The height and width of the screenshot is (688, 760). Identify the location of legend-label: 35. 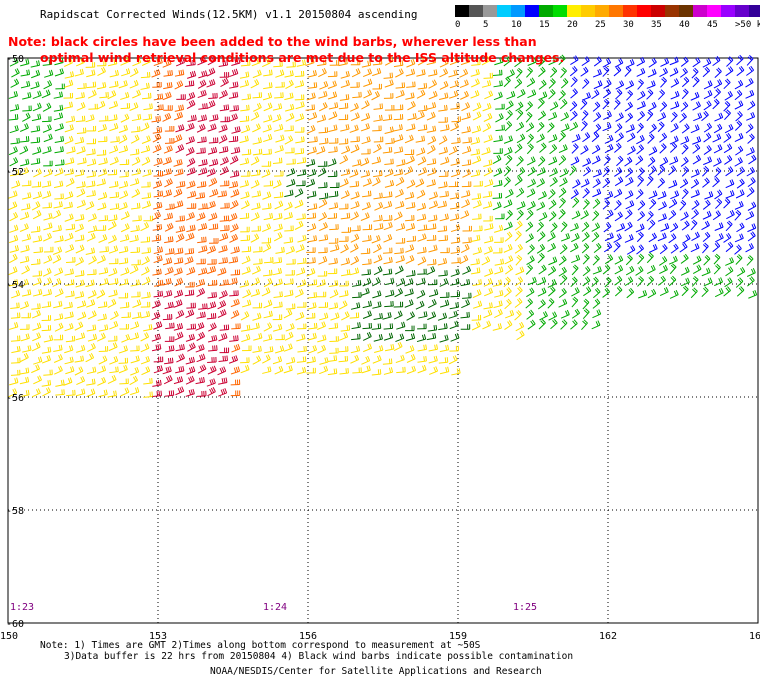
(656, 25).